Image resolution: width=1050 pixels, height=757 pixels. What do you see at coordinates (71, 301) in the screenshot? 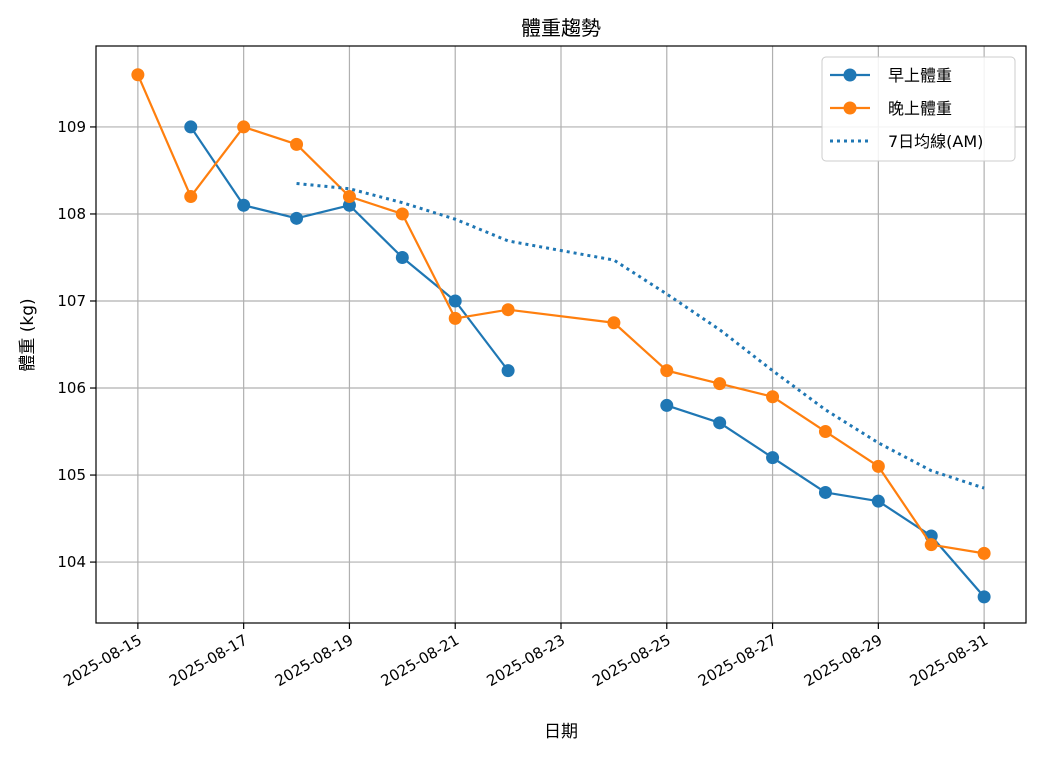
I see `y-tick-label: 107` at bounding box center [71, 301].